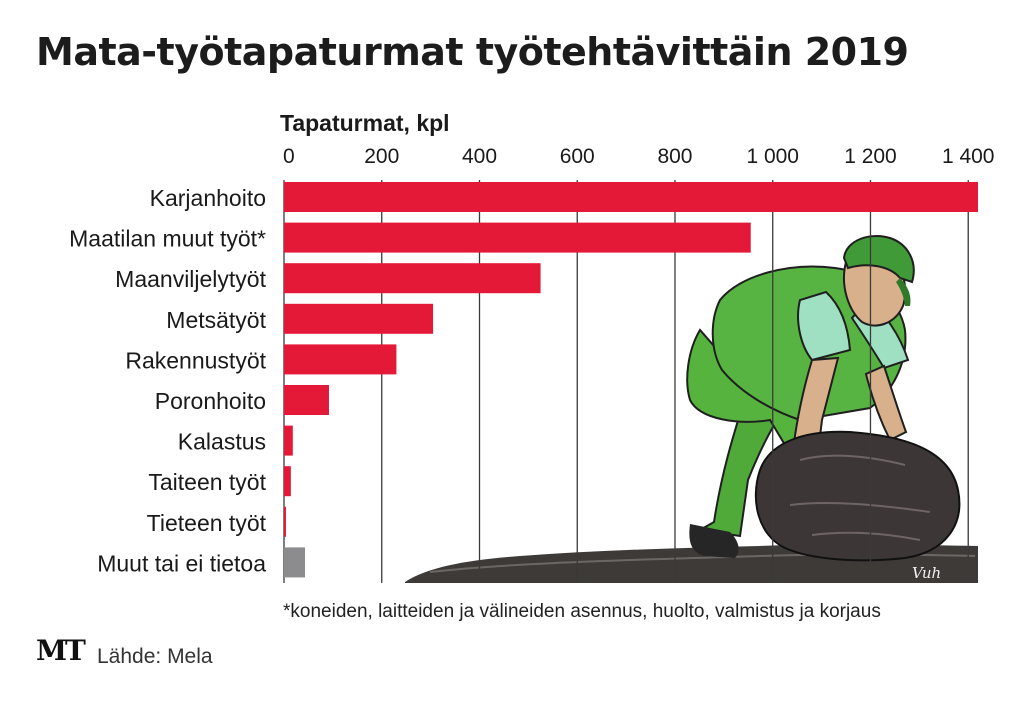  I want to click on tick-label: 1 000, so click(772, 156).